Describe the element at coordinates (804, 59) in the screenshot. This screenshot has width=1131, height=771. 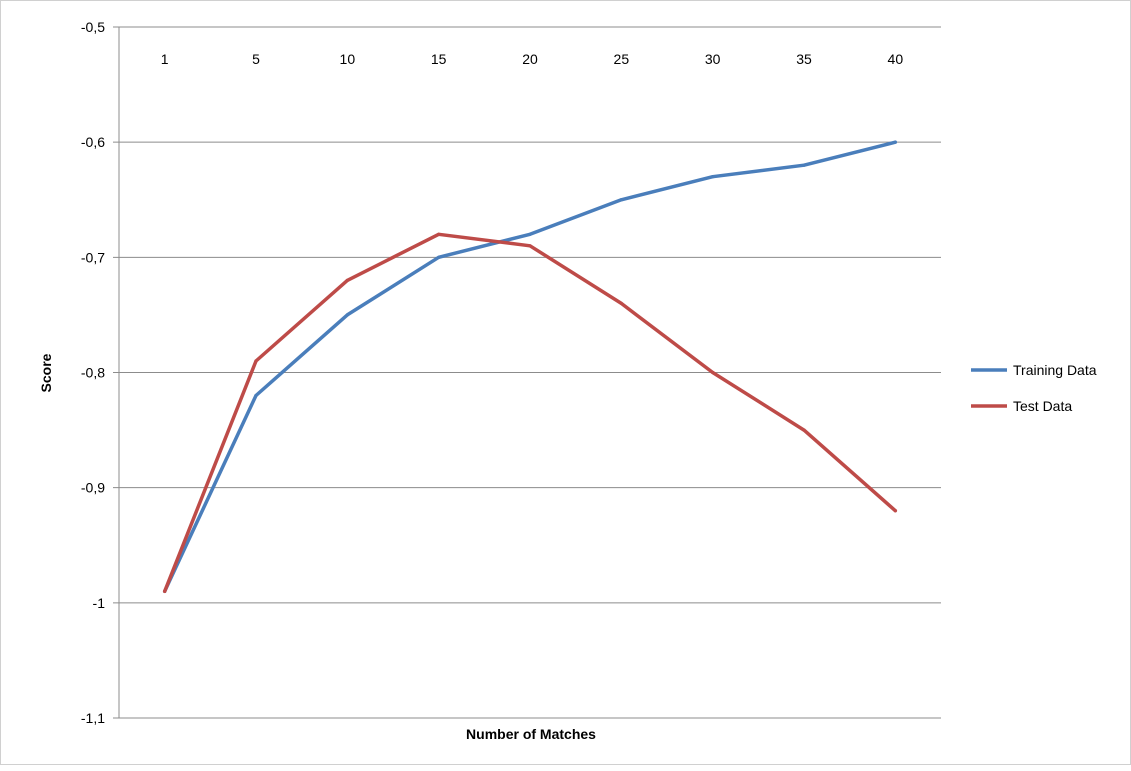
I see `x-tick-label: 35` at that location.